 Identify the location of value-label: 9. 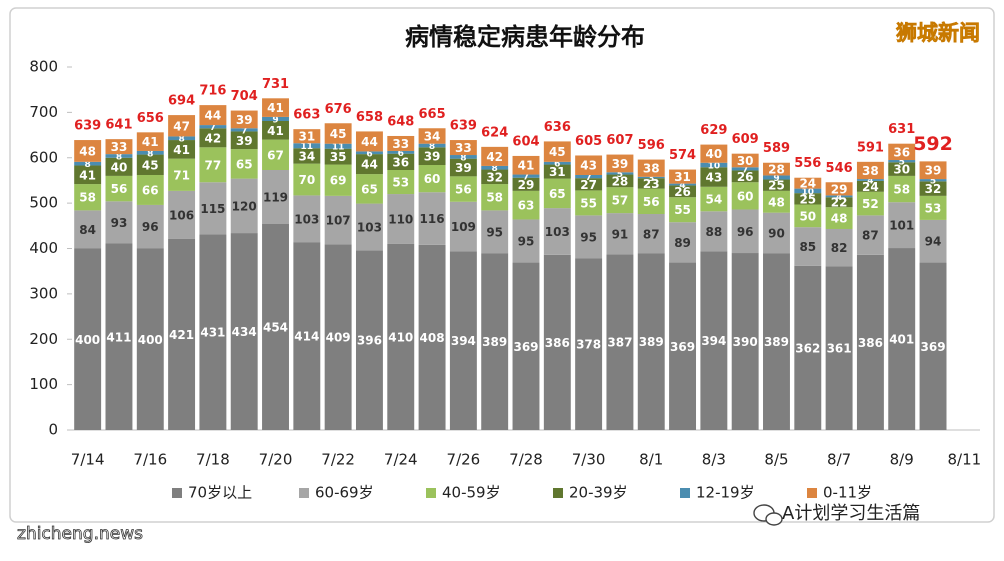
(275, 120).